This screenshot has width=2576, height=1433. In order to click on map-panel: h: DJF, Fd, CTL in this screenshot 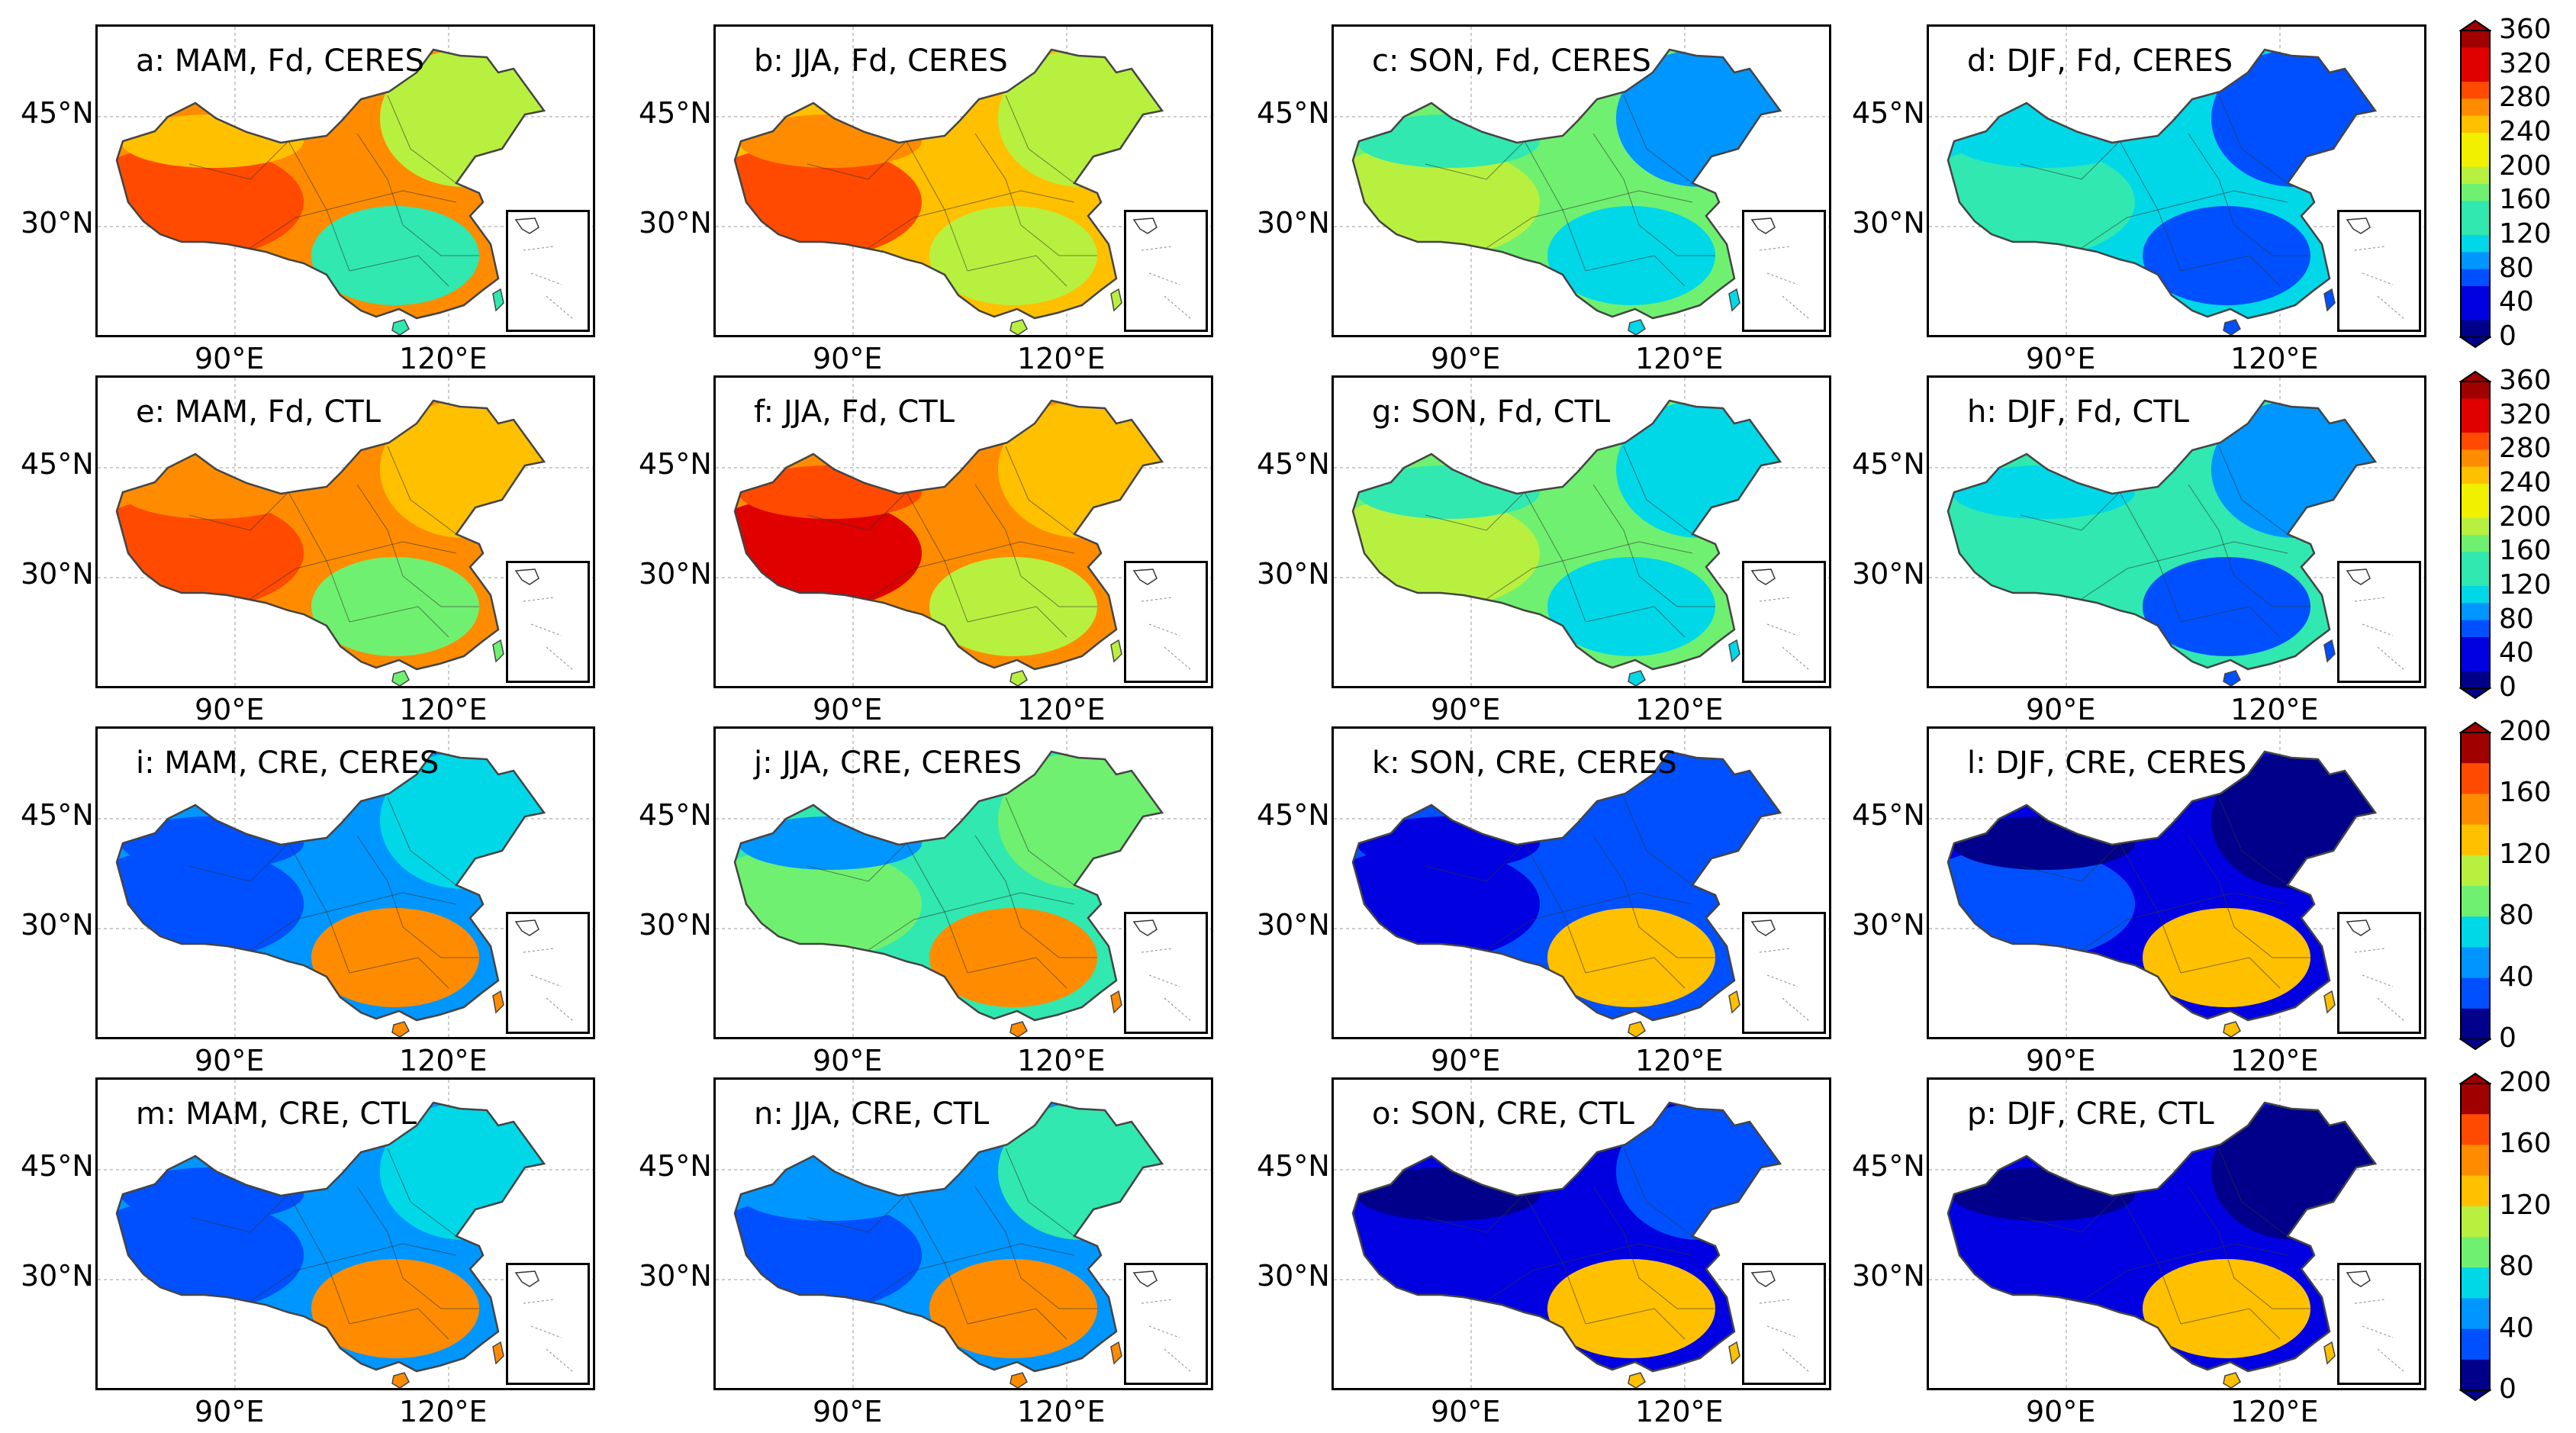, I will do `click(2176, 531)`.